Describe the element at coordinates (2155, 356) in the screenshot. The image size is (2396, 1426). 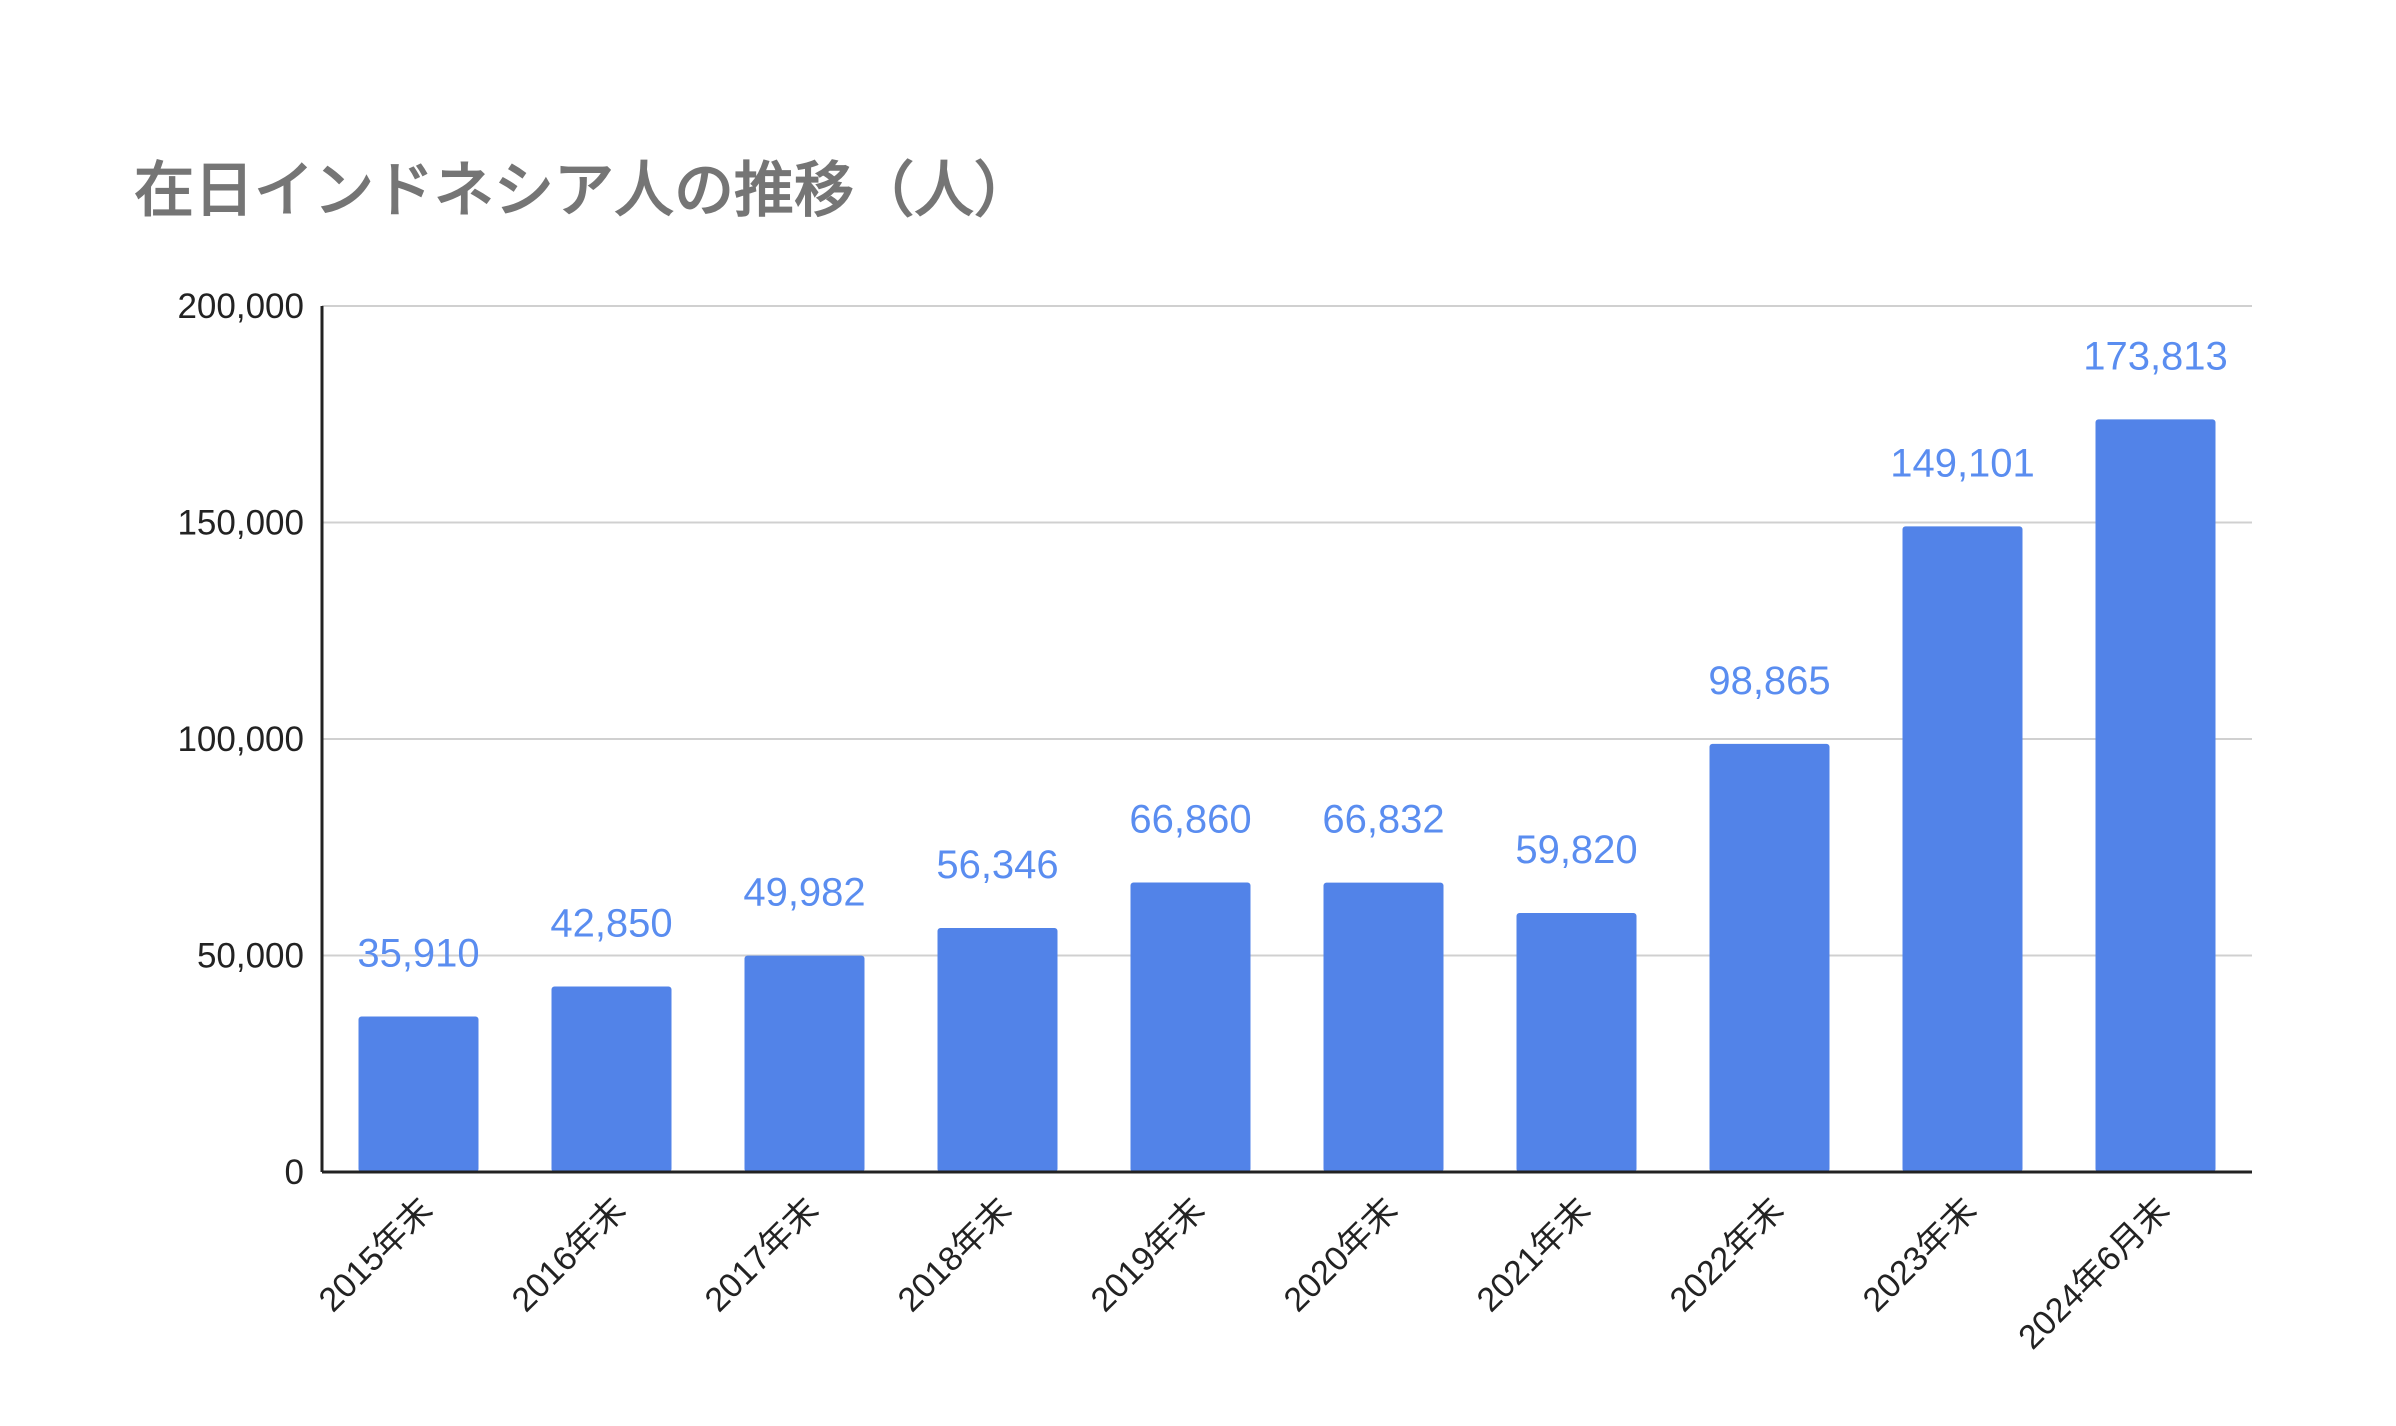
I see `data-label: 173,813` at that location.